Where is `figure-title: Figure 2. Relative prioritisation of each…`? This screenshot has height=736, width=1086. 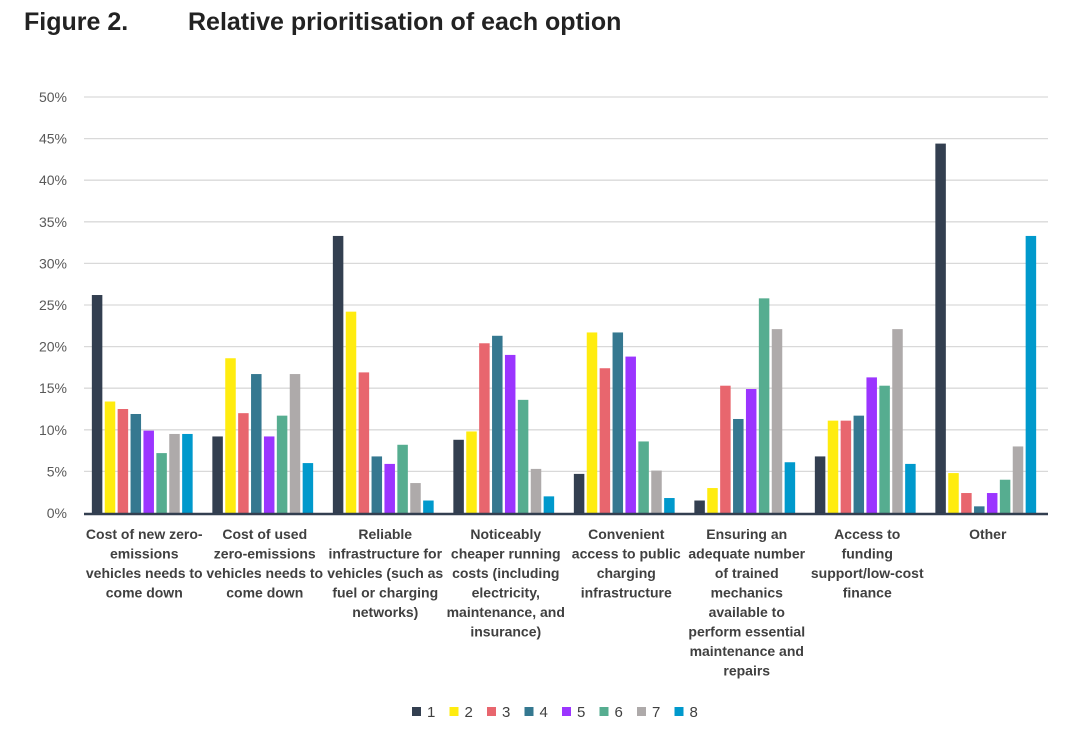 figure-title: Figure 2. Relative prioritisation of each… is located at coordinates (322, 22).